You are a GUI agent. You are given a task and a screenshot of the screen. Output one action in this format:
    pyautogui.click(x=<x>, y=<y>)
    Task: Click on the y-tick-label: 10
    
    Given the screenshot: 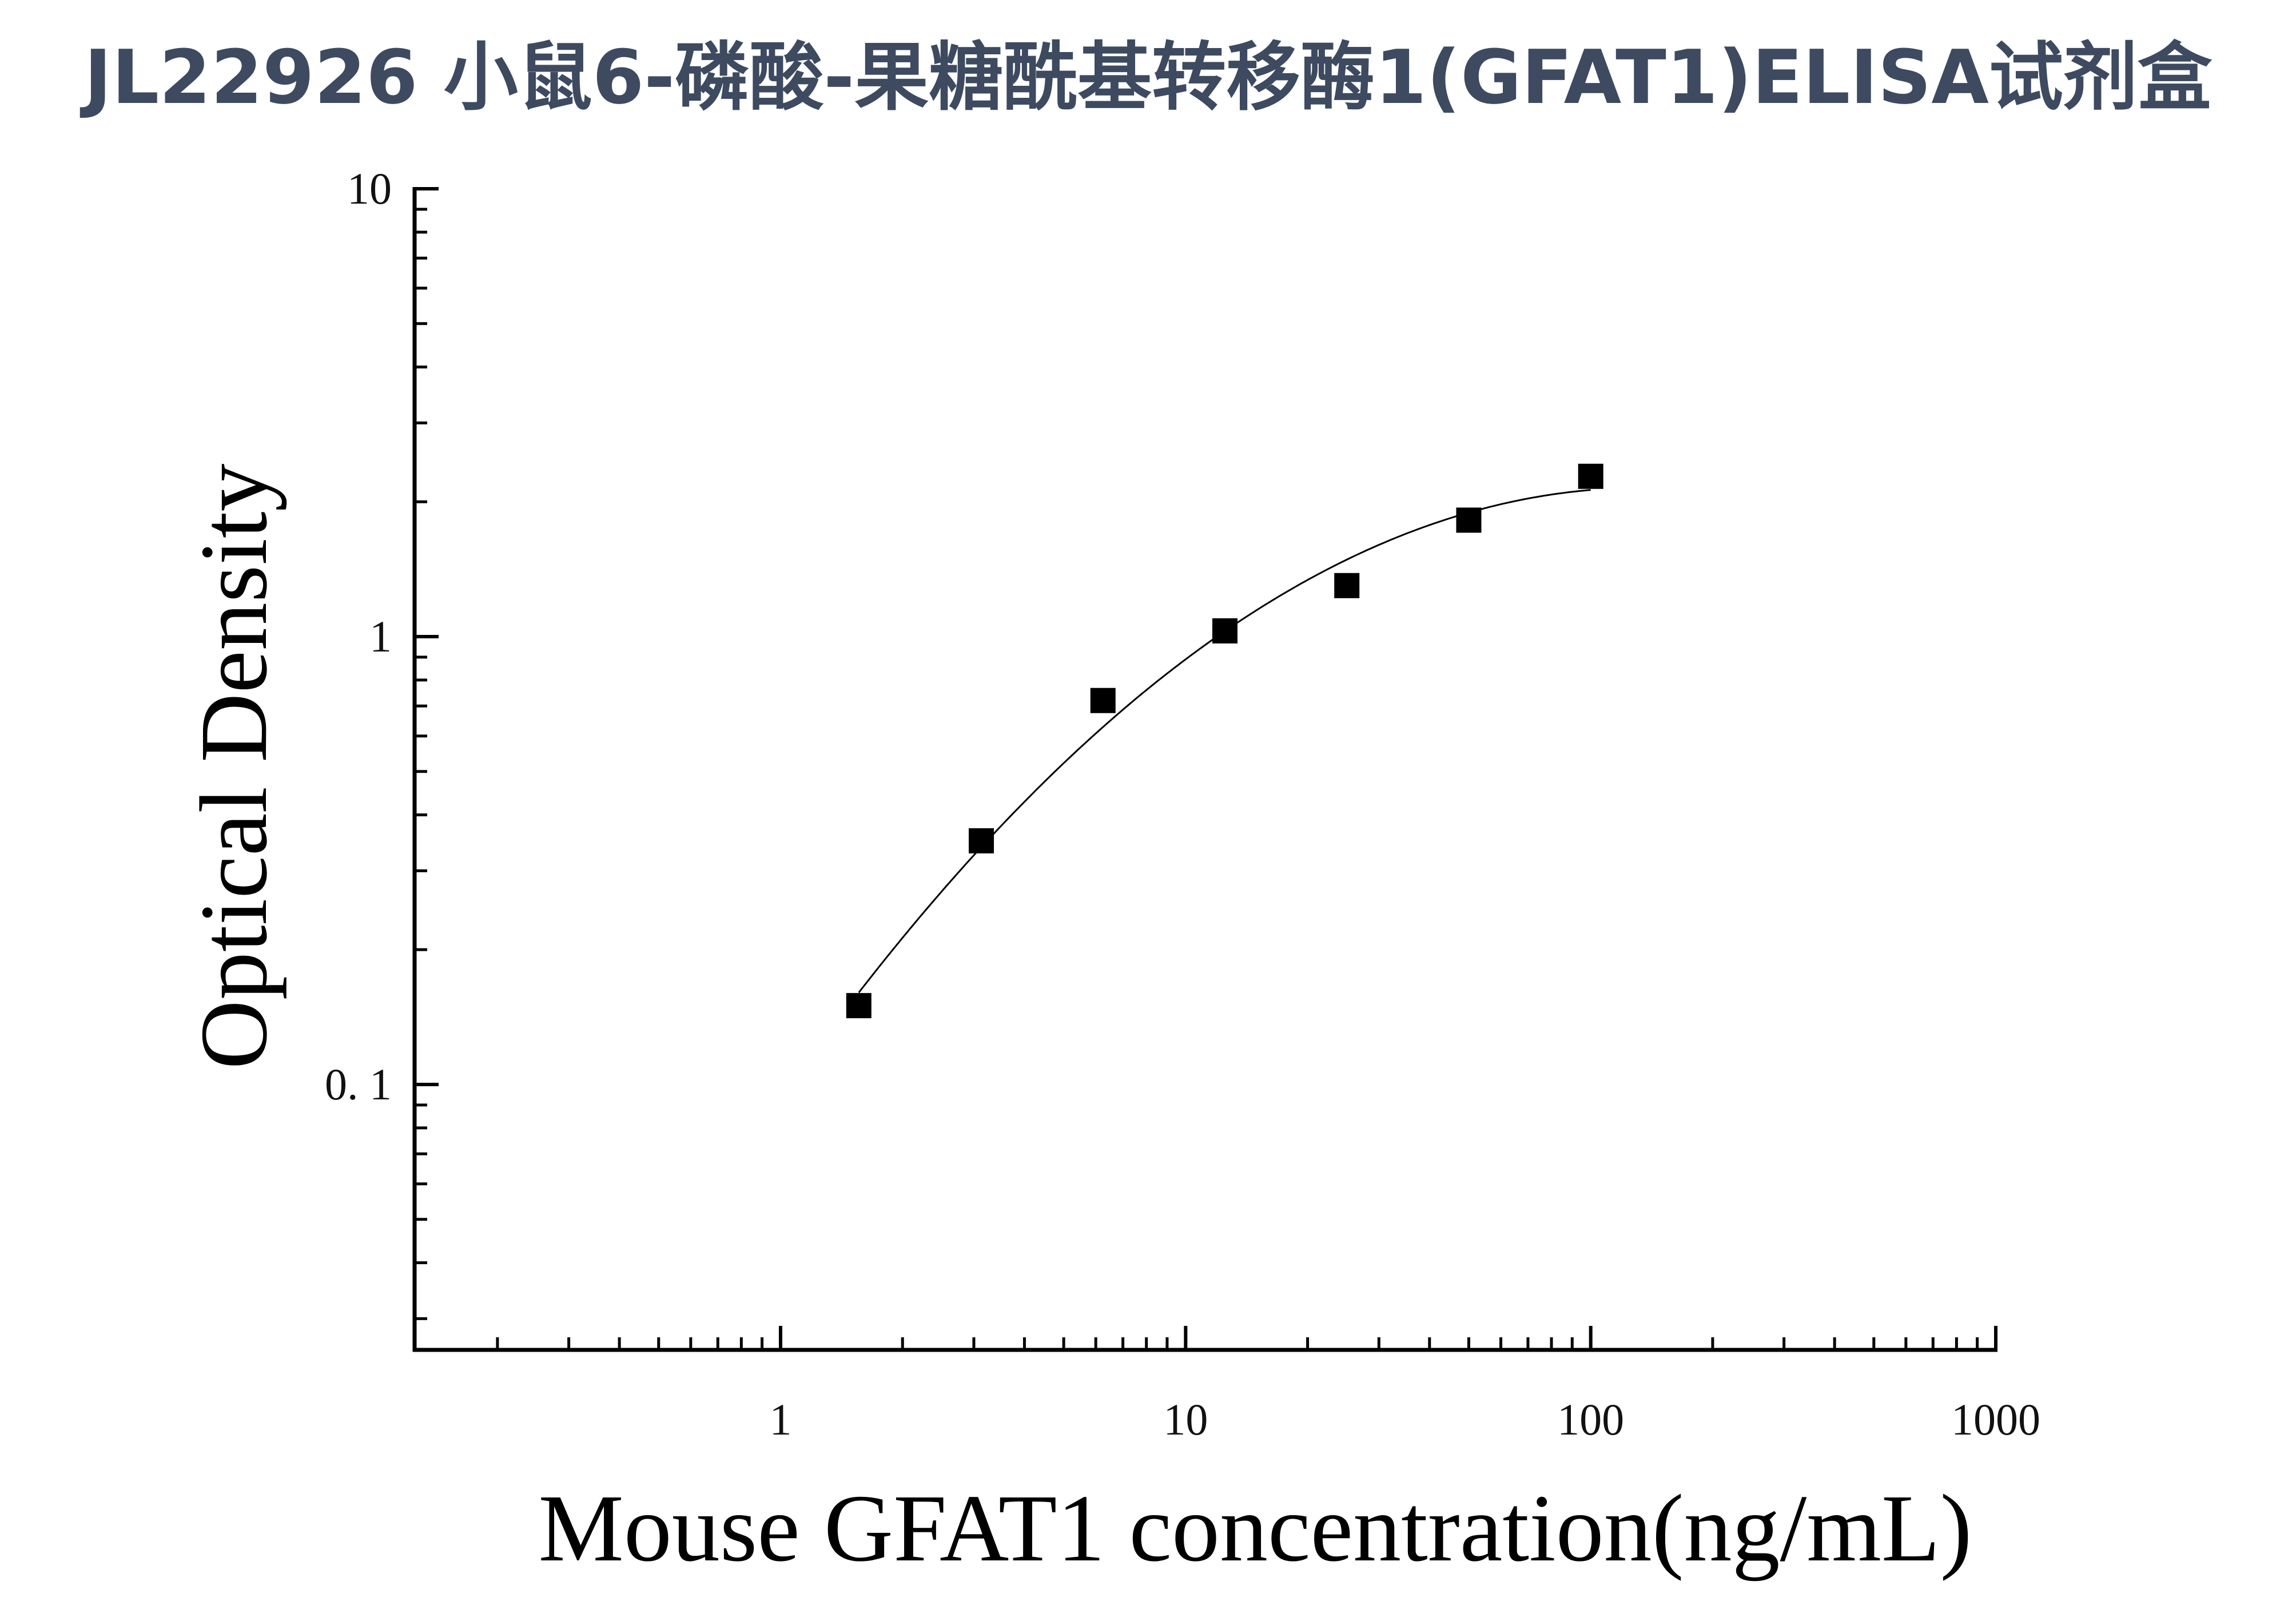 What is the action you would take?
    pyautogui.click(x=369, y=188)
    